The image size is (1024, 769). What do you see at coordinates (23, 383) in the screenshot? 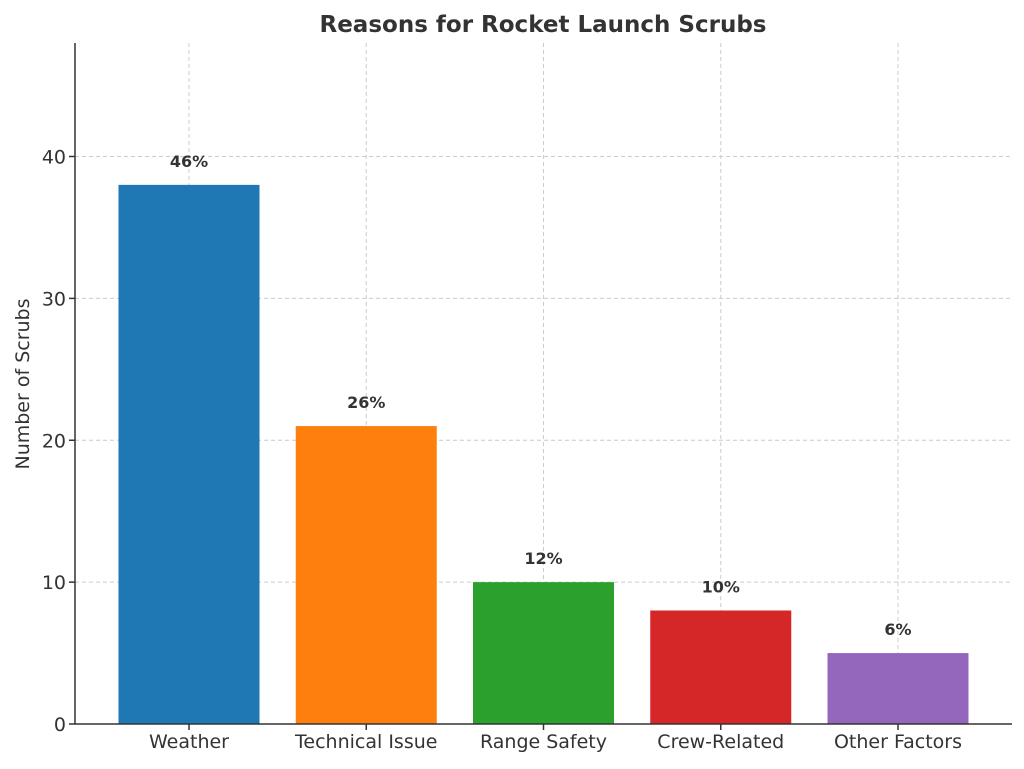
I see `y-axis-label: Number of Scrubs` at bounding box center [23, 383].